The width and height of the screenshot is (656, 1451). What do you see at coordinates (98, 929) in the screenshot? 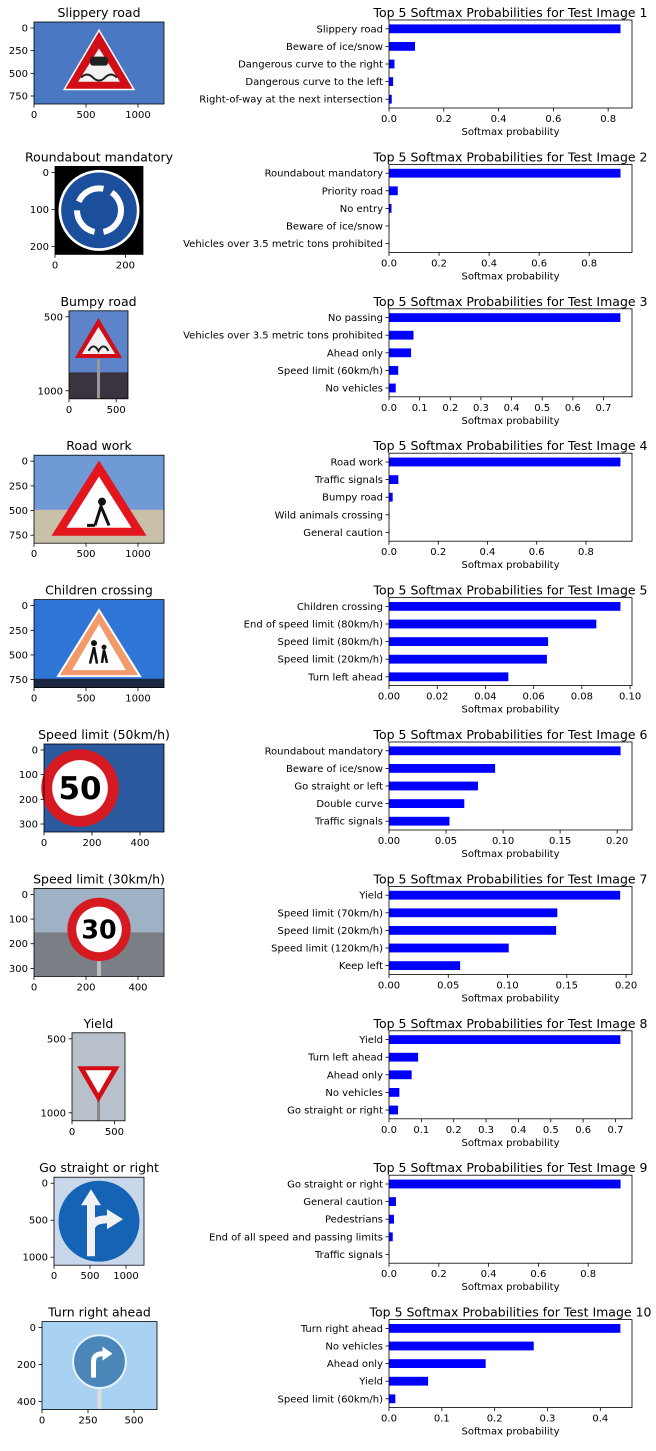
I see `sign-number: 30` at bounding box center [98, 929].